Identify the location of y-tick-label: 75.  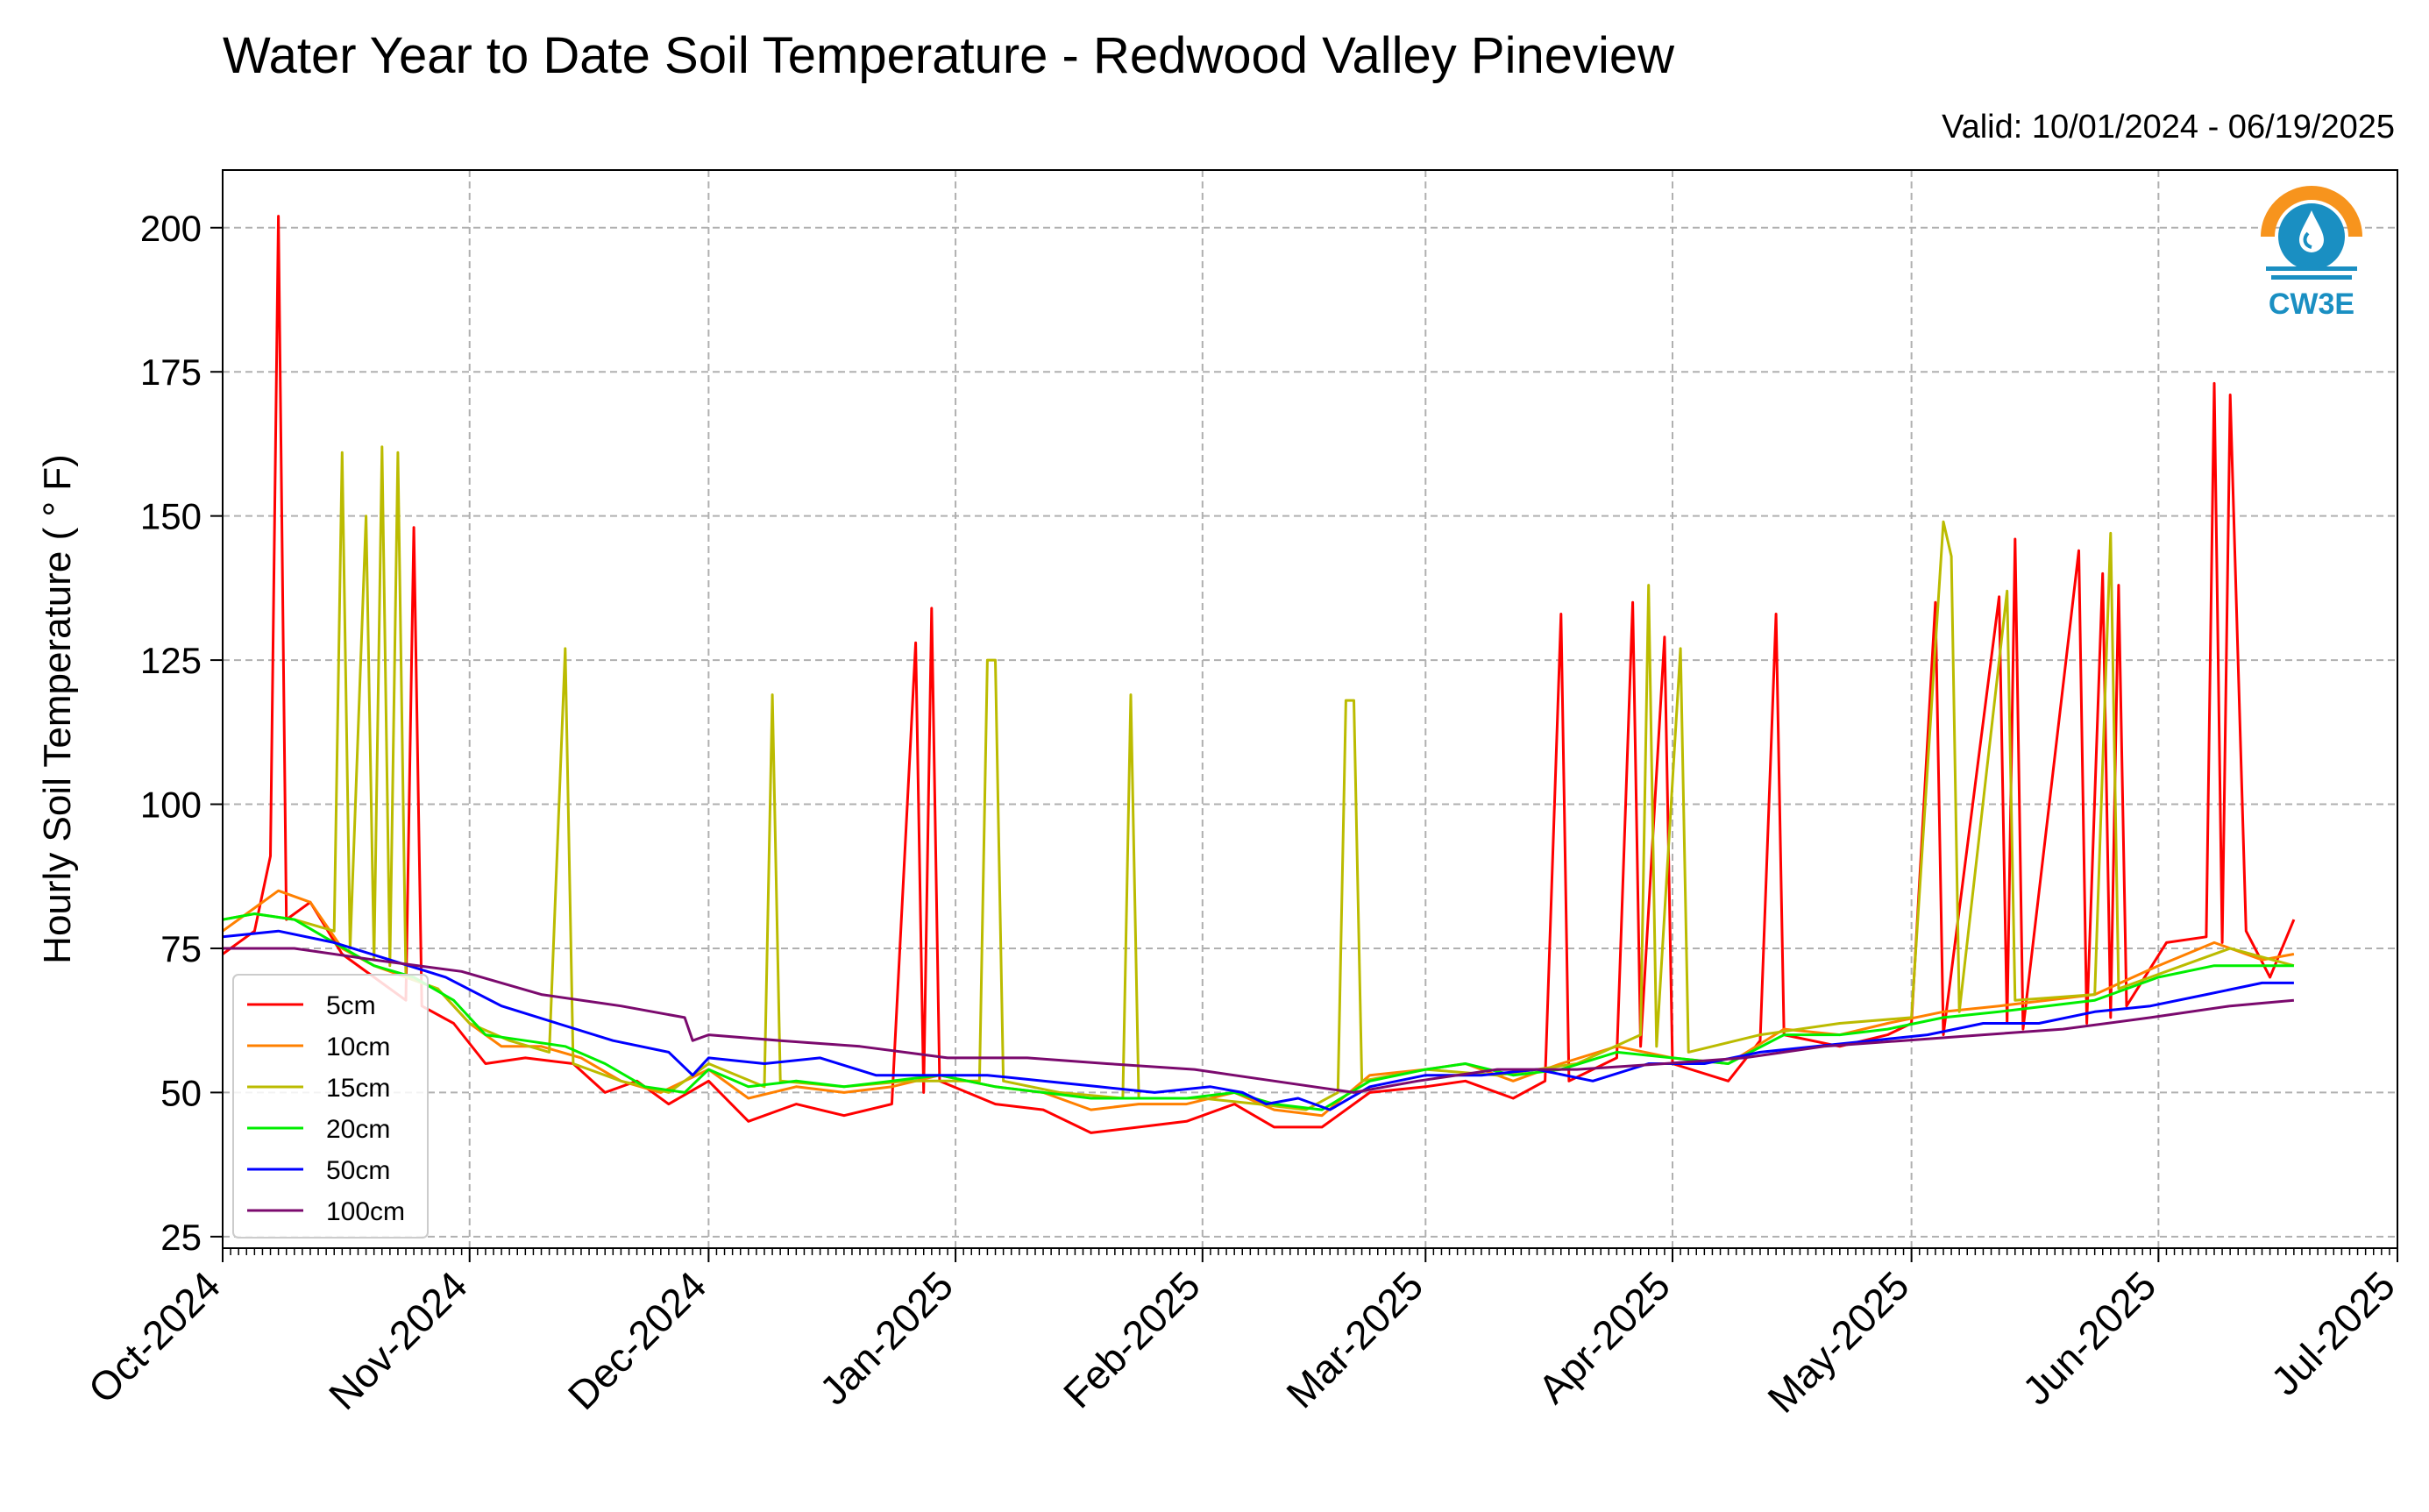
(181, 948).